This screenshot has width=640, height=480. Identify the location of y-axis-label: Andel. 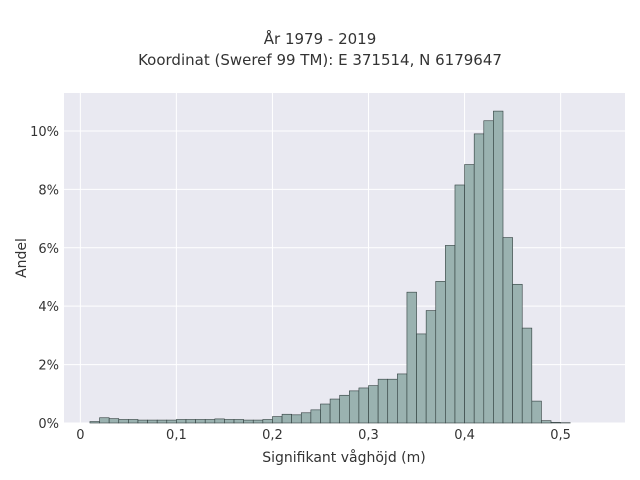
(22, 258).